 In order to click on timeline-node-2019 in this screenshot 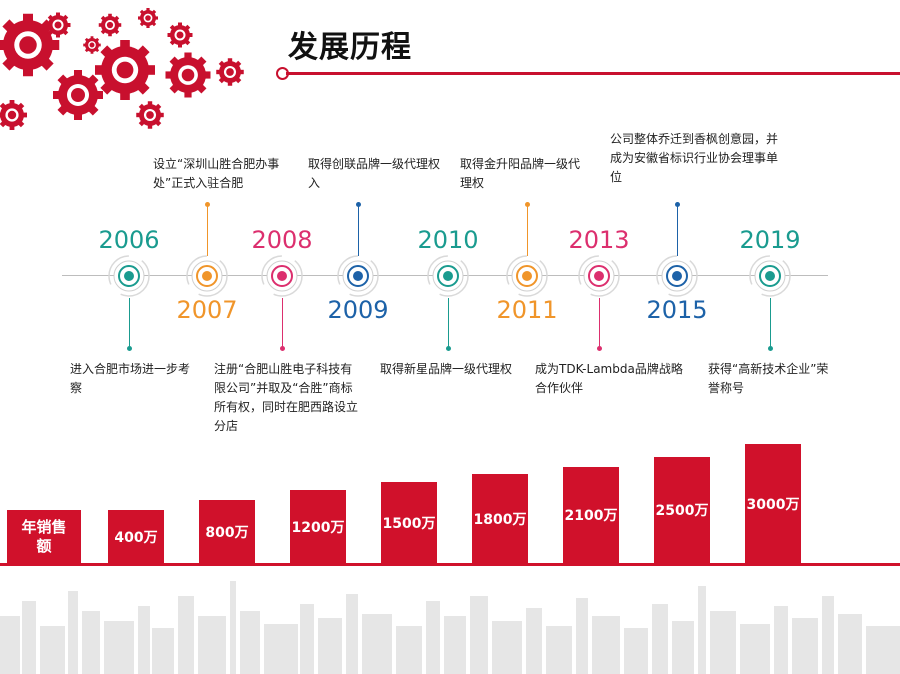, I will do `click(770, 276)`.